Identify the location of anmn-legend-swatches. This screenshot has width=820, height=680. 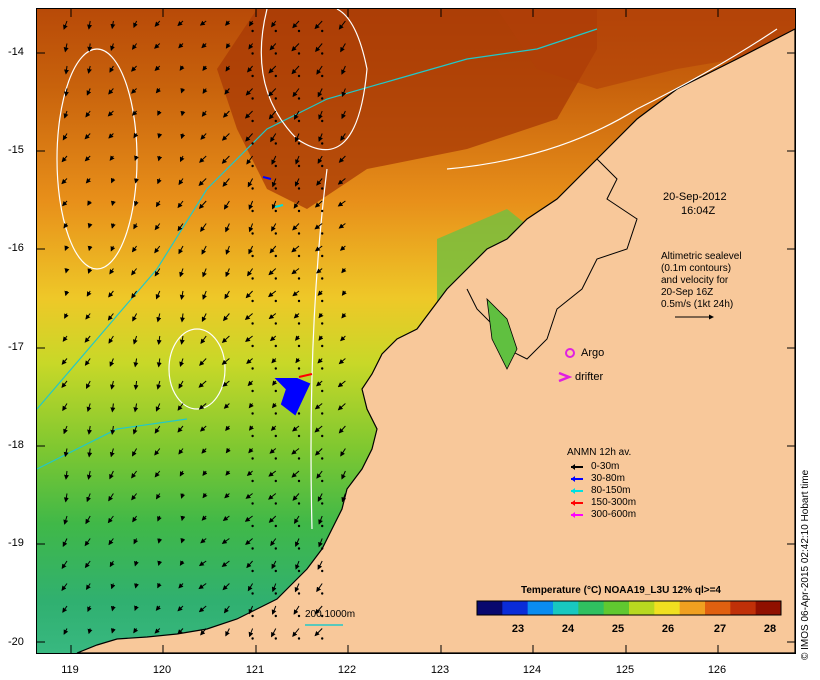
(577, 491).